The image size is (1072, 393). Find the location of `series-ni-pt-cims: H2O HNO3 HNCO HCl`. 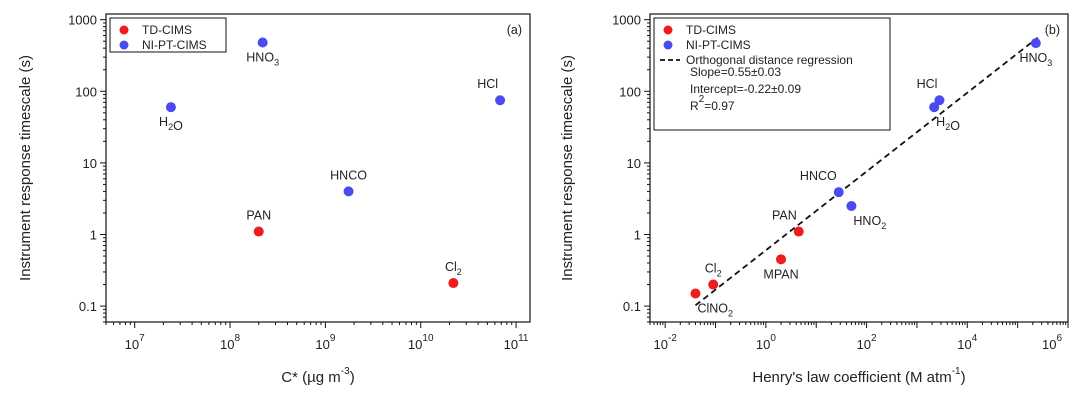

series-ni-pt-cims: H2O HNO3 HNCO HCl is located at coordinates (332, 117).